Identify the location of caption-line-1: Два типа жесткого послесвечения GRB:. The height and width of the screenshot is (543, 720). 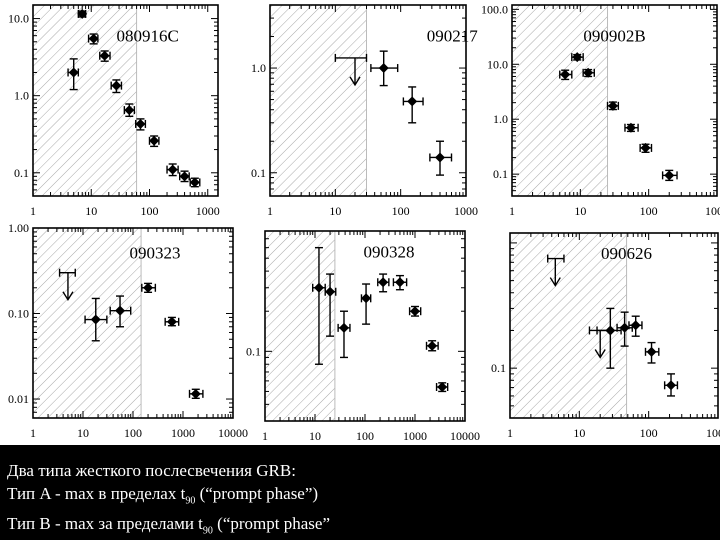
(151, 470).